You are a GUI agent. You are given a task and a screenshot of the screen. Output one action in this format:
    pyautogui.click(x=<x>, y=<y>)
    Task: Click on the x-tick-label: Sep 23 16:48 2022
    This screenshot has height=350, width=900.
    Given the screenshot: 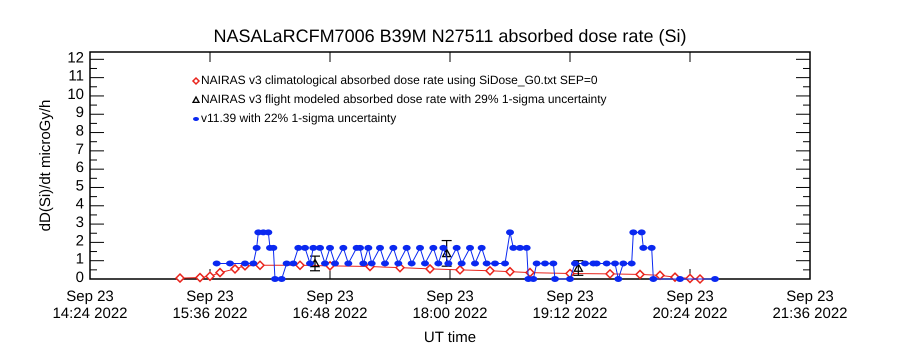 What is the action you would take?
    pyautogui.click(x=330, y=305)
    